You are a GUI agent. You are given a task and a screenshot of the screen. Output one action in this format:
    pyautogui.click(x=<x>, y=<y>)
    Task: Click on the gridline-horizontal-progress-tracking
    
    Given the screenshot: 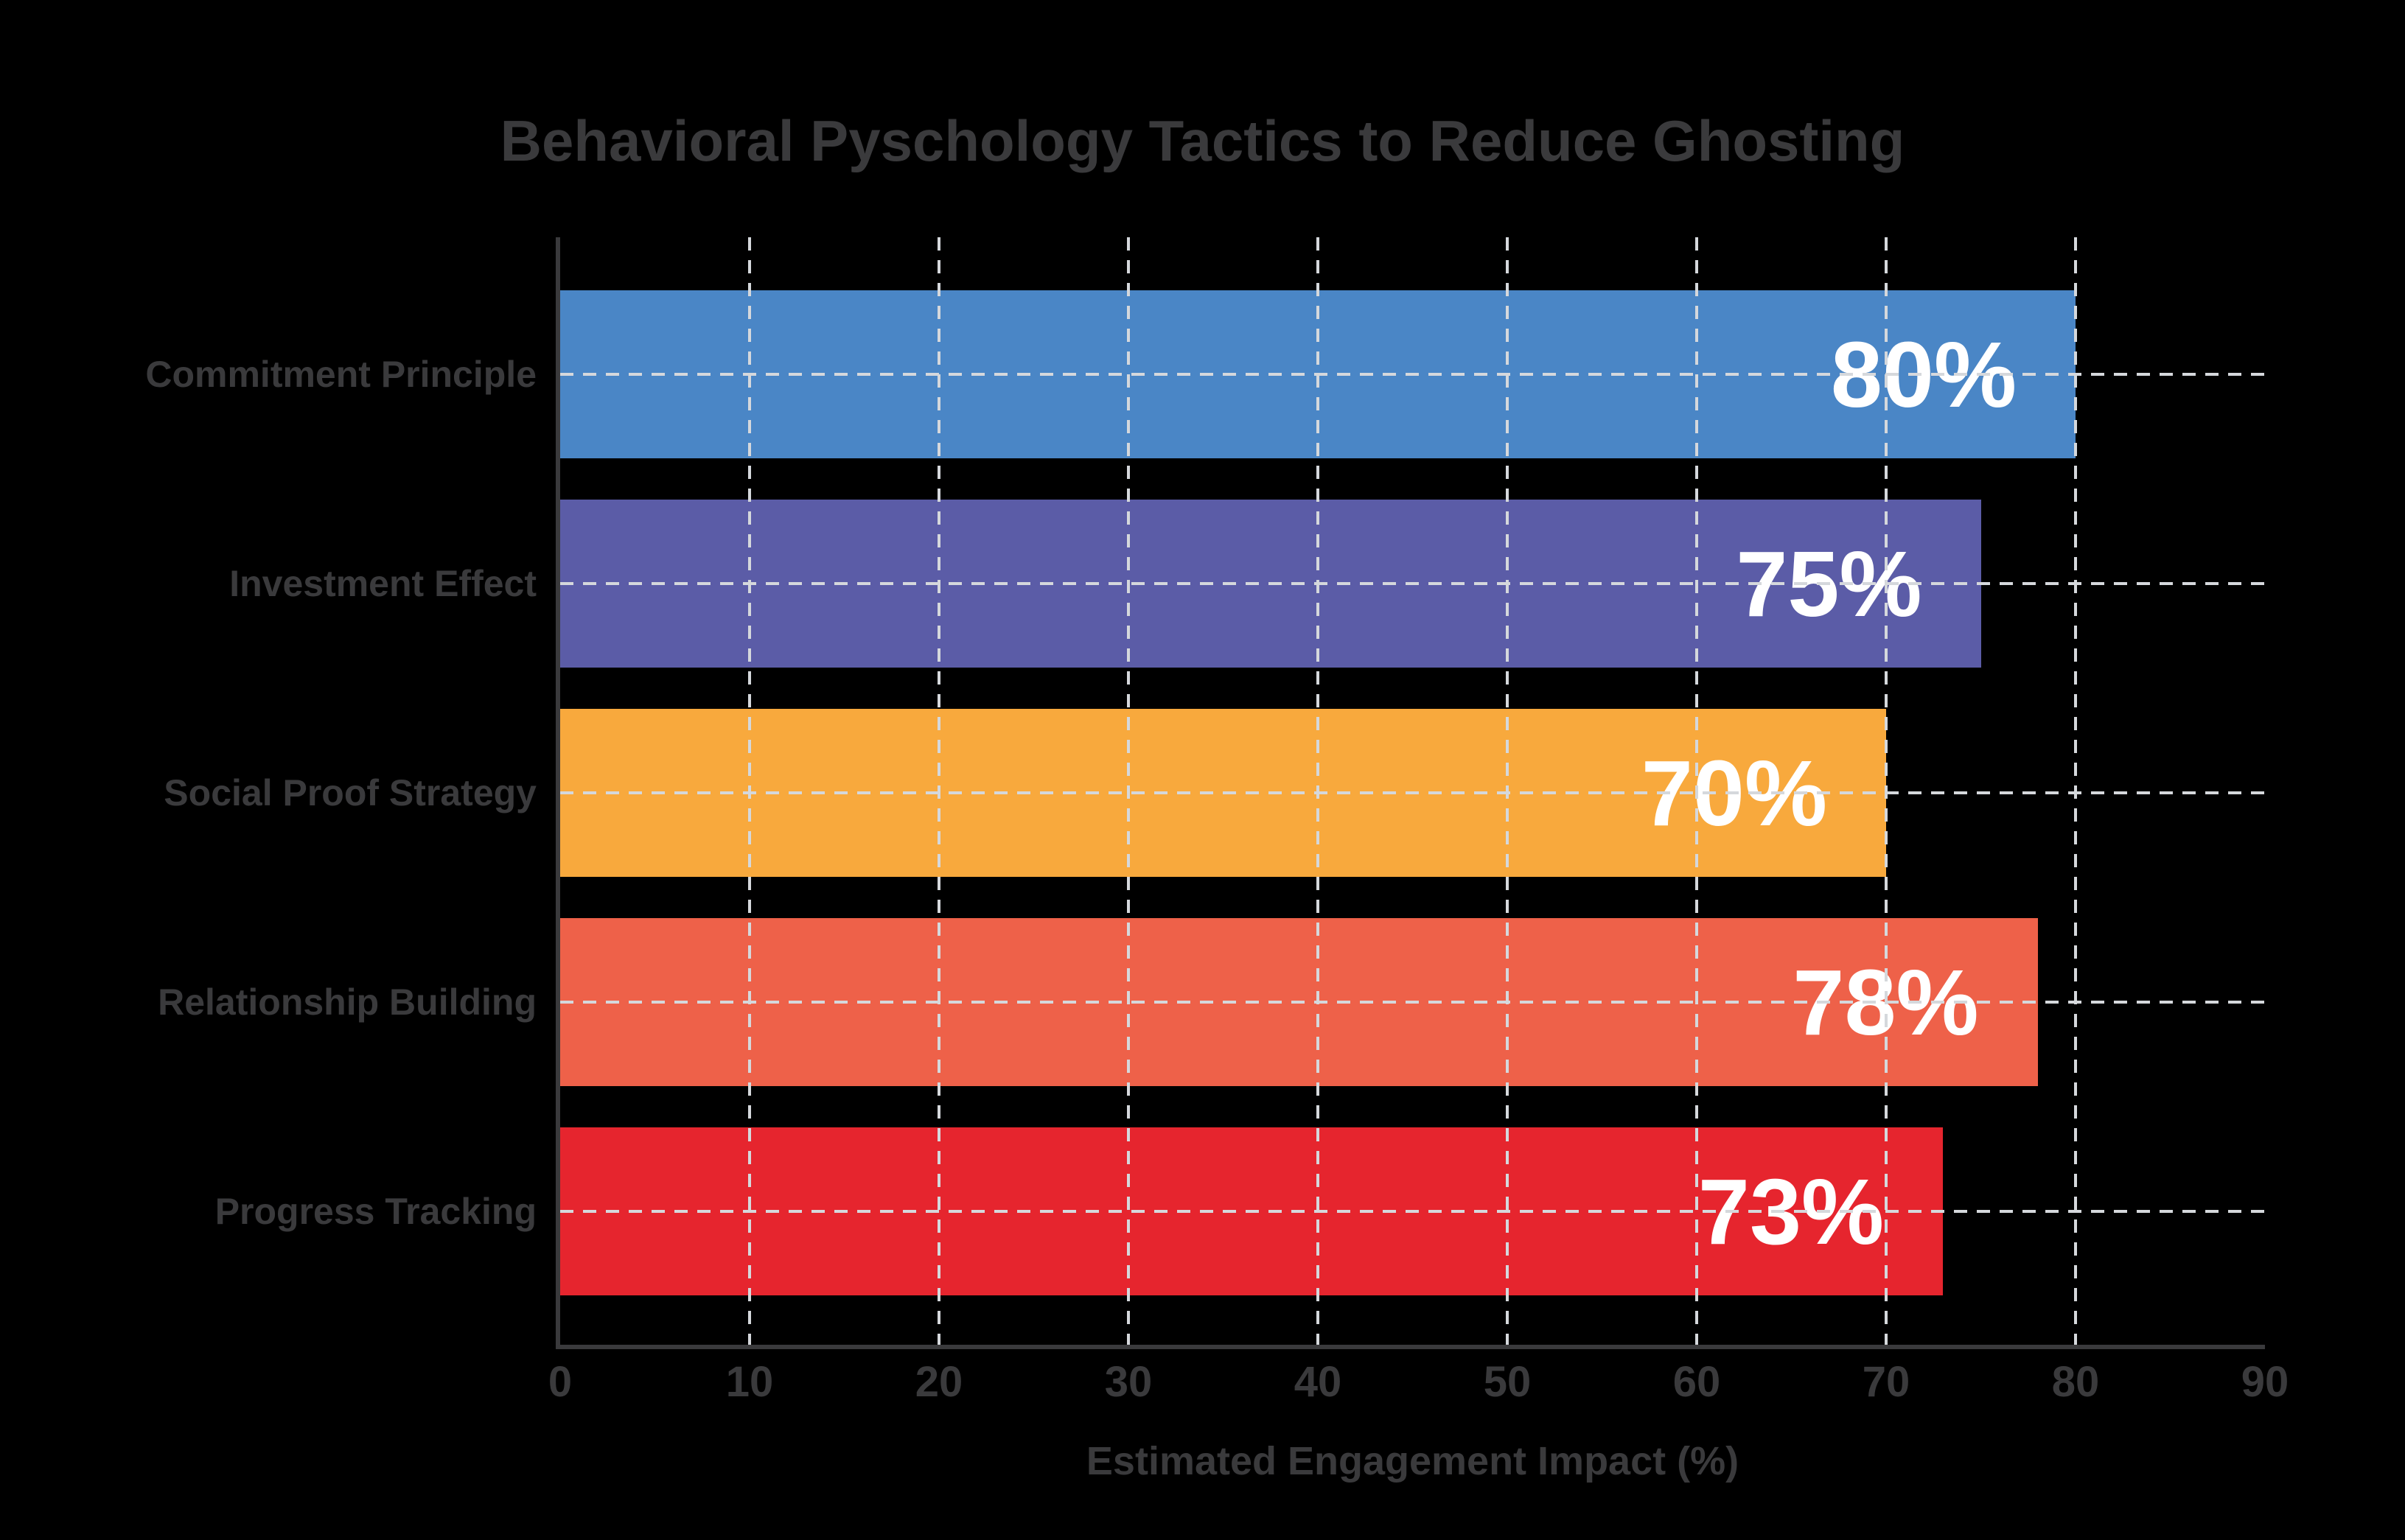 What is the action you would take?
    pyautogui.click(x=1413, y=1211)
    